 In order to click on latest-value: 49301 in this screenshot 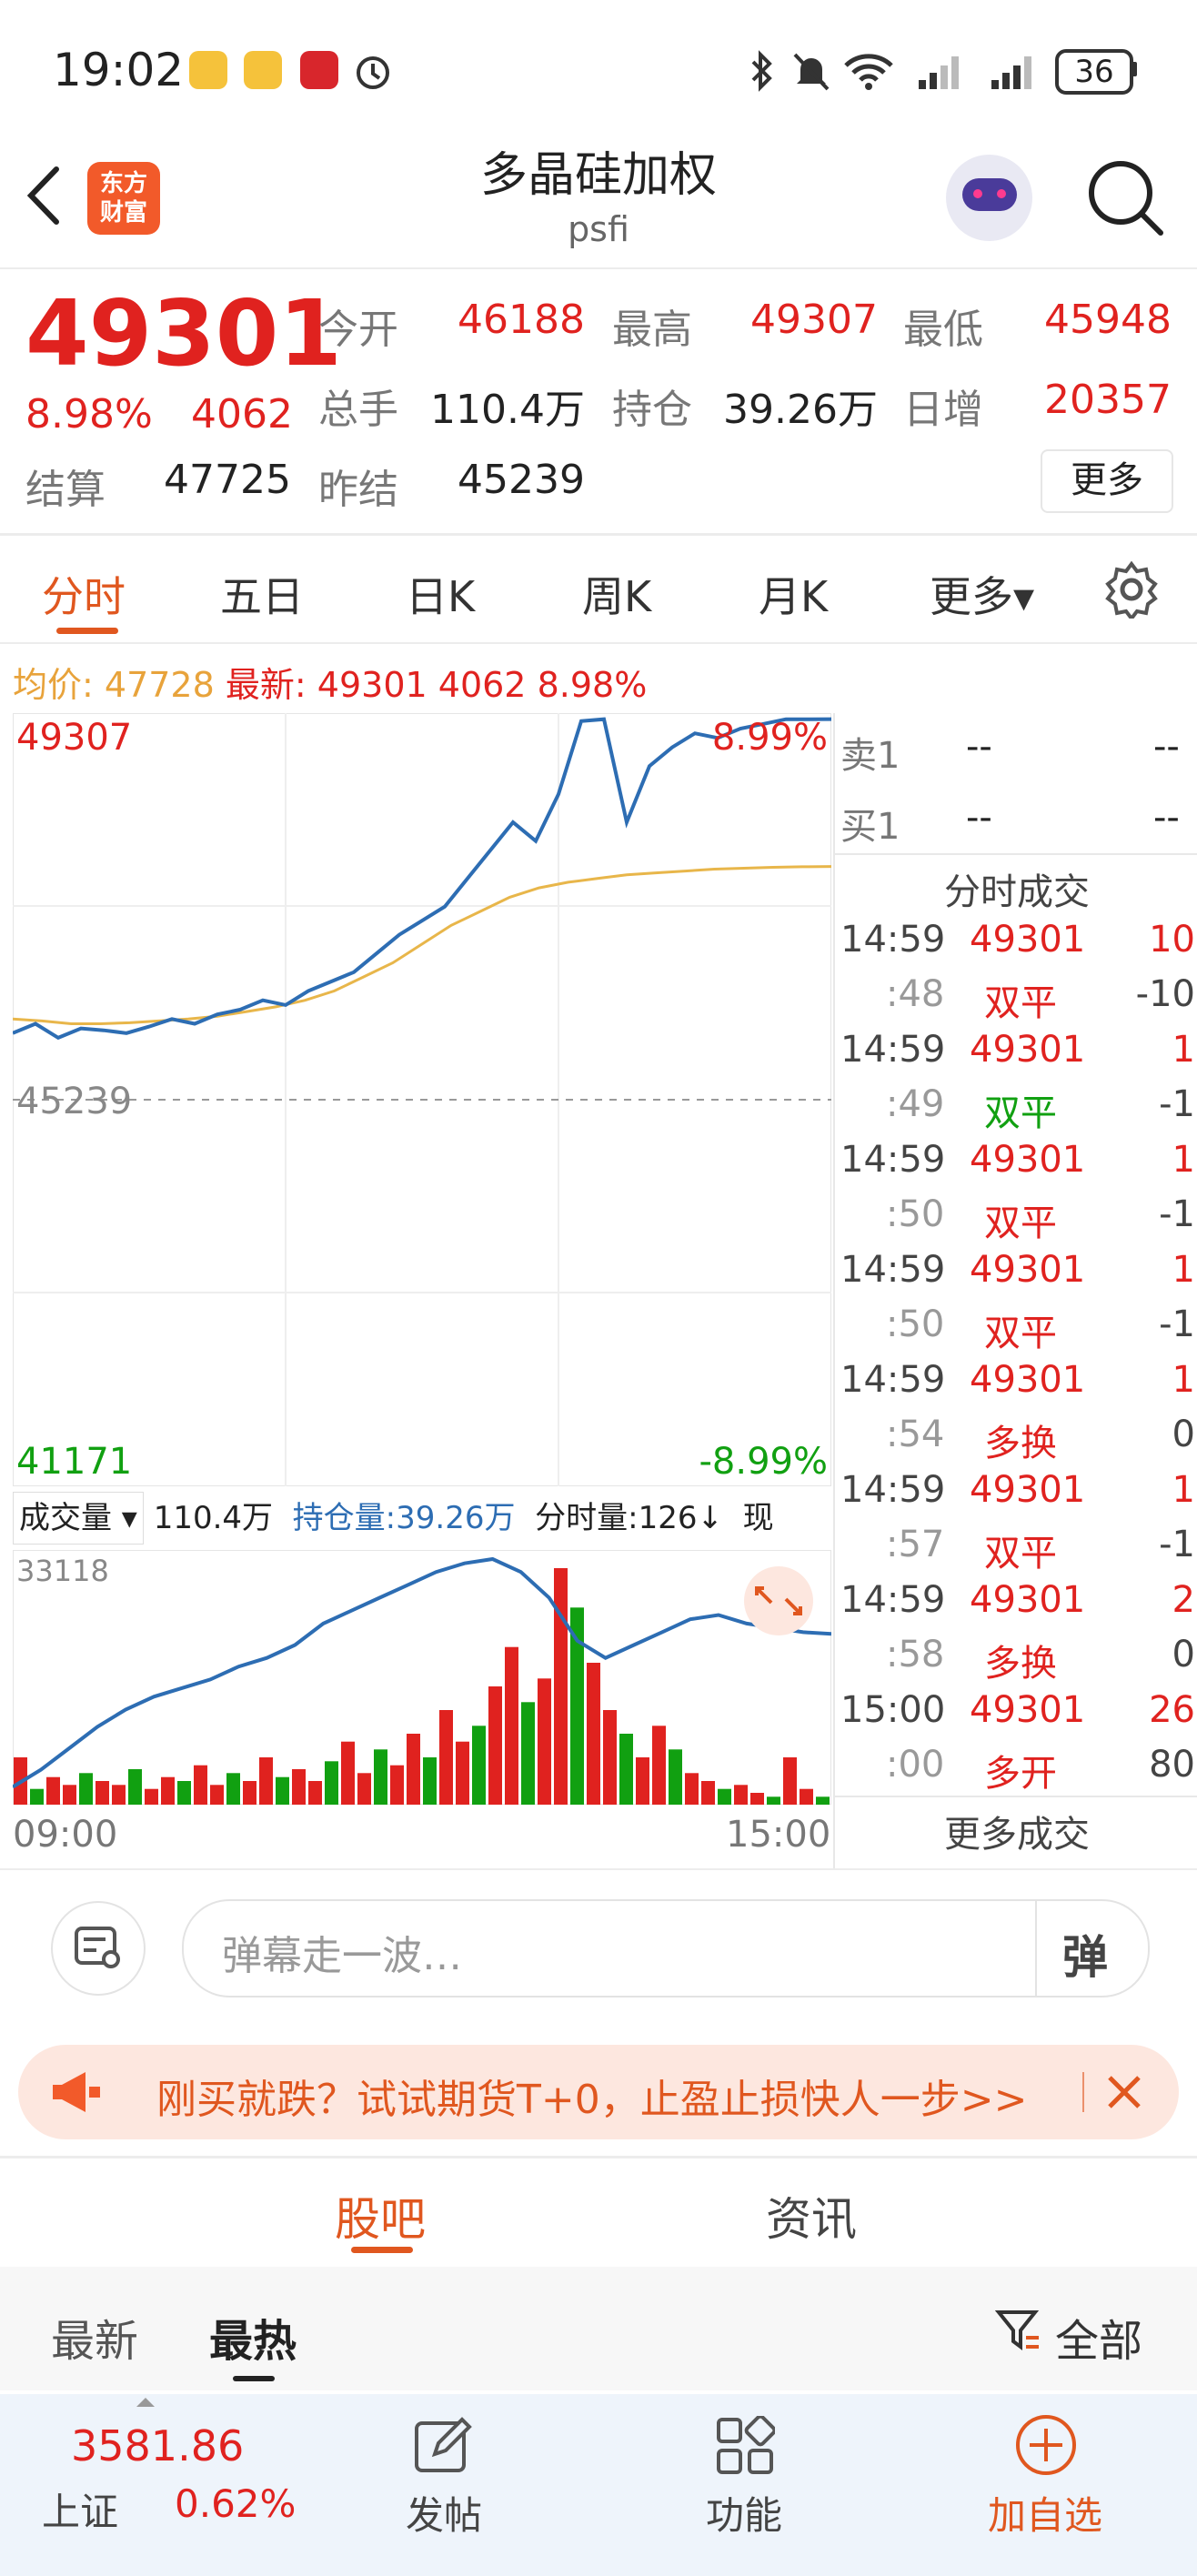, I will do `click(372, 685)`.